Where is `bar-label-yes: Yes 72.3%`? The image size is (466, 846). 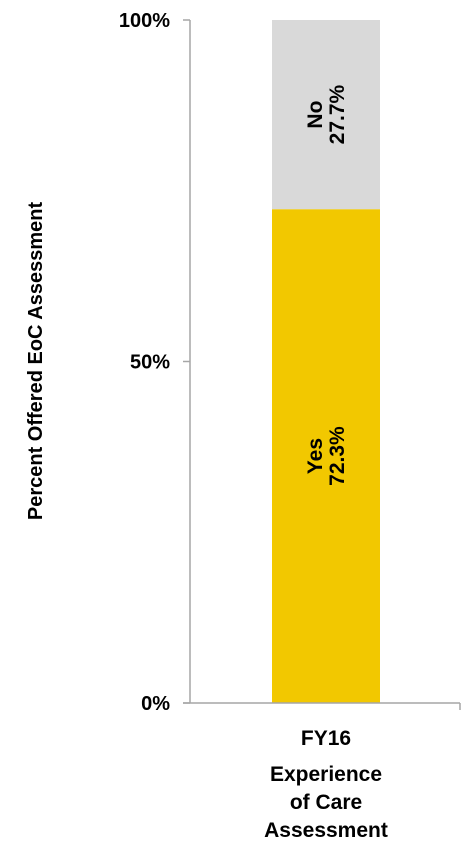 bar-label-yes: Yes 72.3% is located at coordinates (326, 456).